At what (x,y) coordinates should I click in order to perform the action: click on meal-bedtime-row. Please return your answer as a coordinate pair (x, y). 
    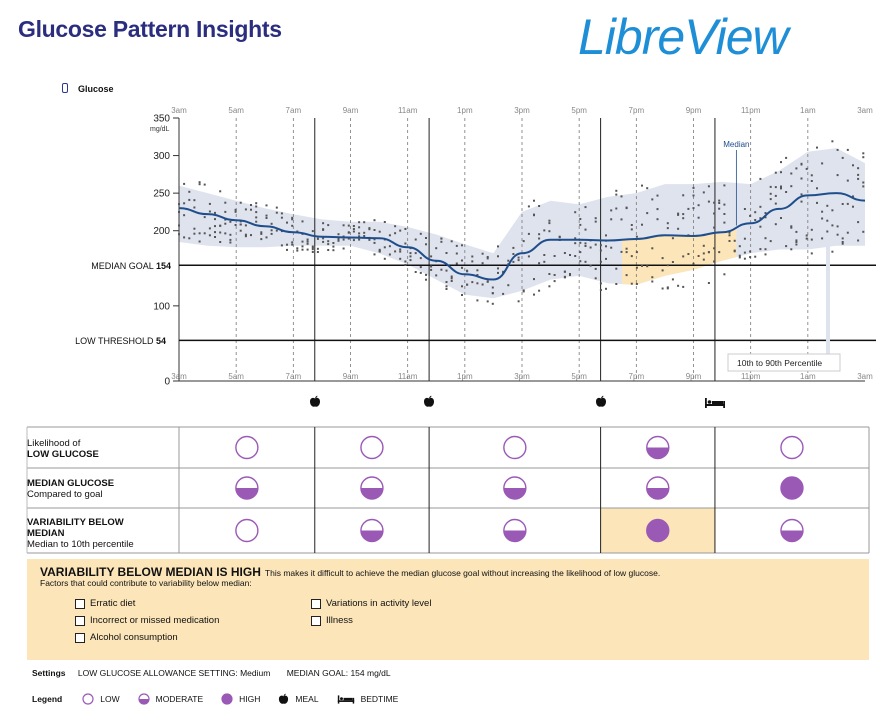
    Looking at the image, I should click on (446, 403).